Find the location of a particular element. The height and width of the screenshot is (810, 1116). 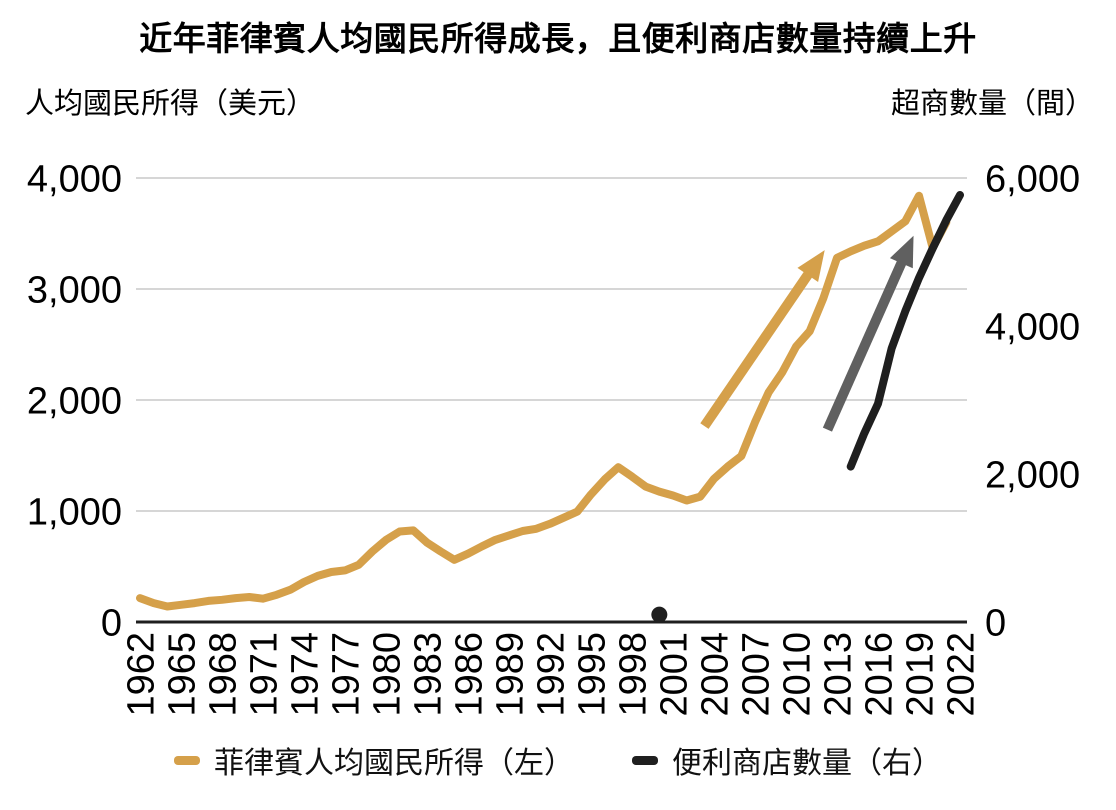

left-axis-title: 人均國民所得（美元） is located at coordinates (170, 104).